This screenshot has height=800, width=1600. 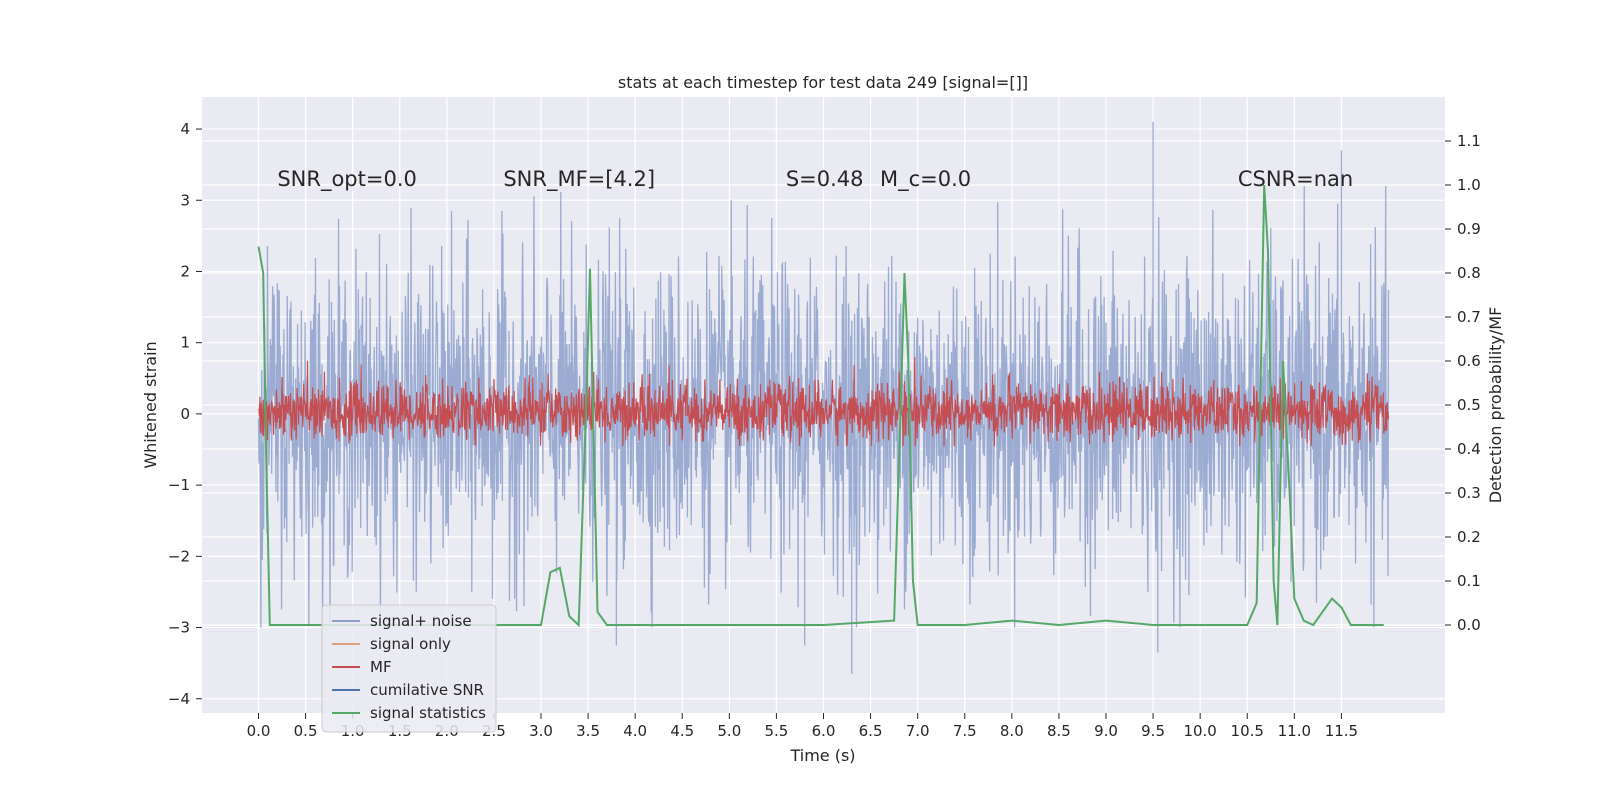 What do you see at coordinates (588, 731) in the screenshot?
I see `x-tick-label: 3.5` at bounding box center [588, 731].